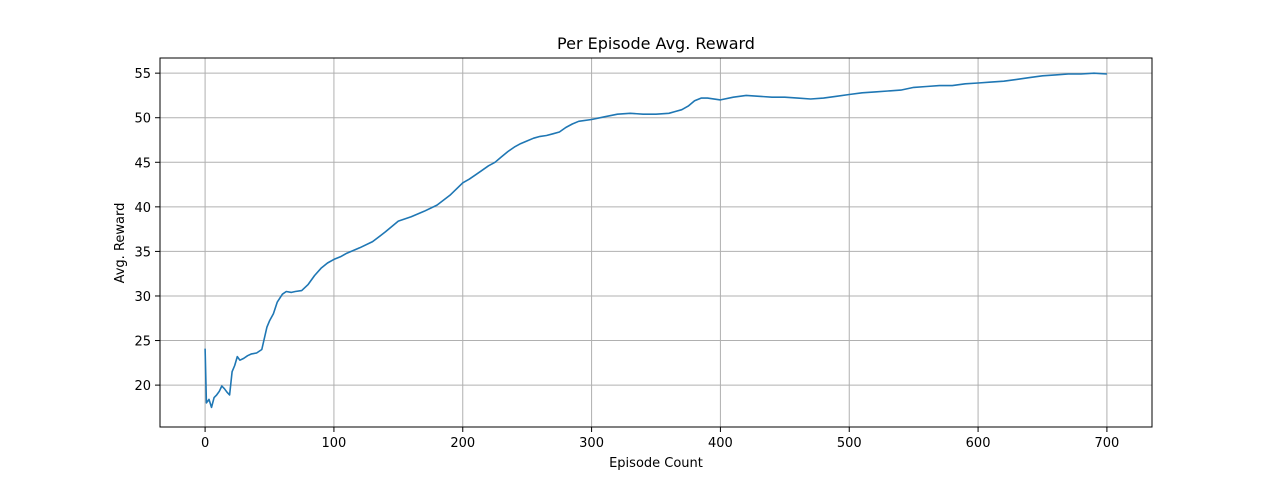  I want to click on y-tick-label: 45, so click(142, 163).